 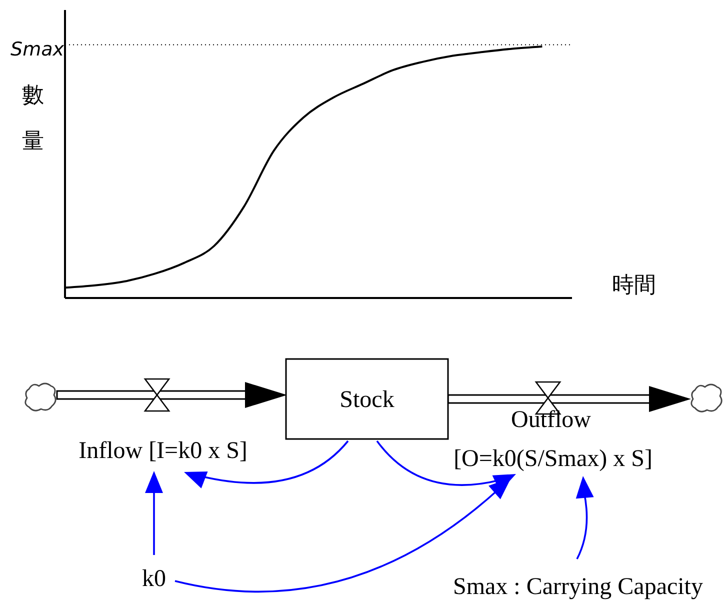 I want to click on text: Inflow [I=k0 x S], so click(x=163, y=451).